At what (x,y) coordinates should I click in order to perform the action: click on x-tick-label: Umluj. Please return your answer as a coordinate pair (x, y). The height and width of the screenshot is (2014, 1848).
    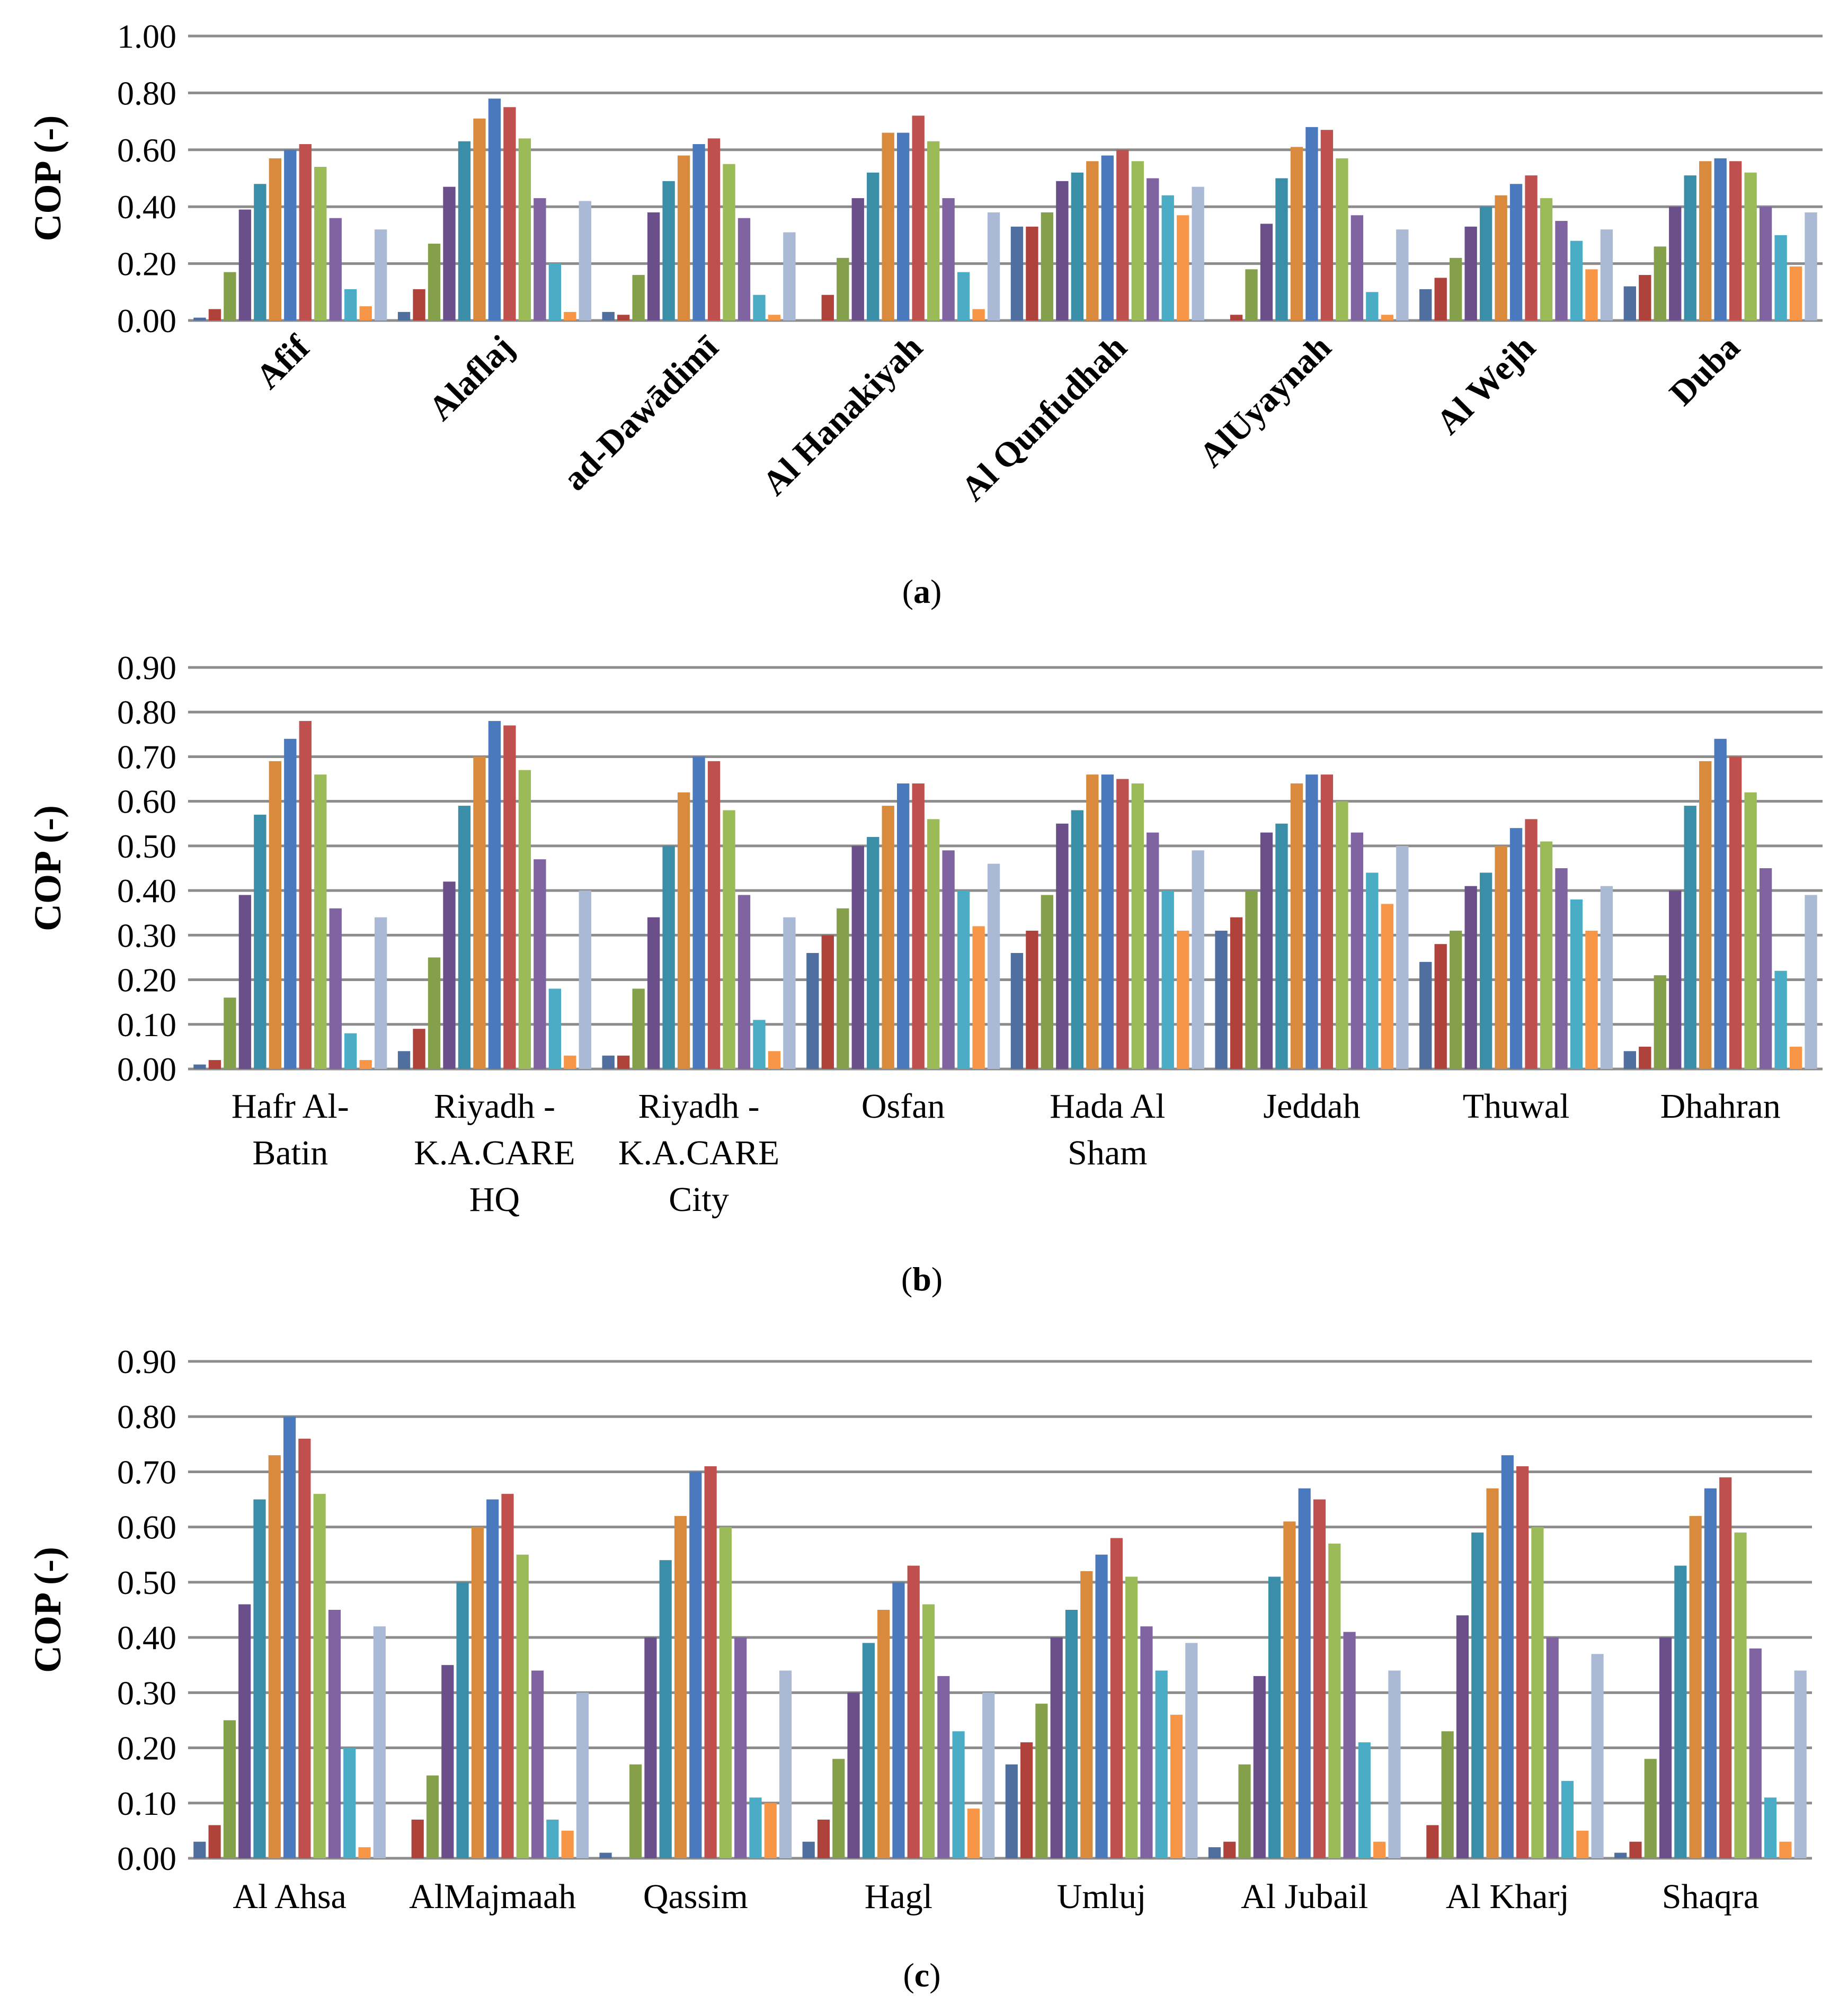
    Looking at the image, I should click on (1102, 1896).